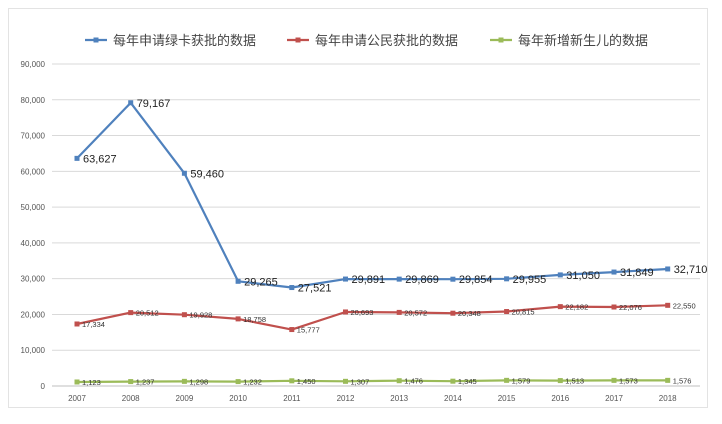 The image size is (722, 424). I want to click on data-label: 1,573, so click(628, 380).